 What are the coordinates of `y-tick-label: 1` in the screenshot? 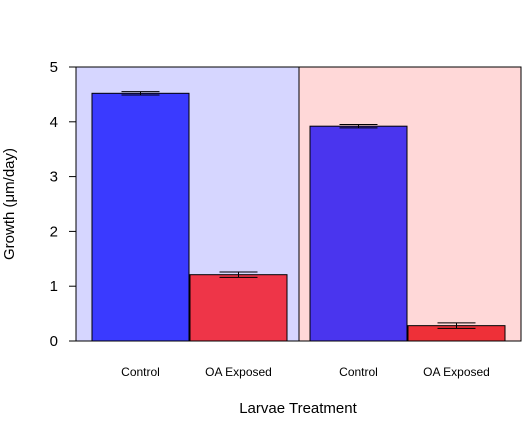 It's located at (54, 286).